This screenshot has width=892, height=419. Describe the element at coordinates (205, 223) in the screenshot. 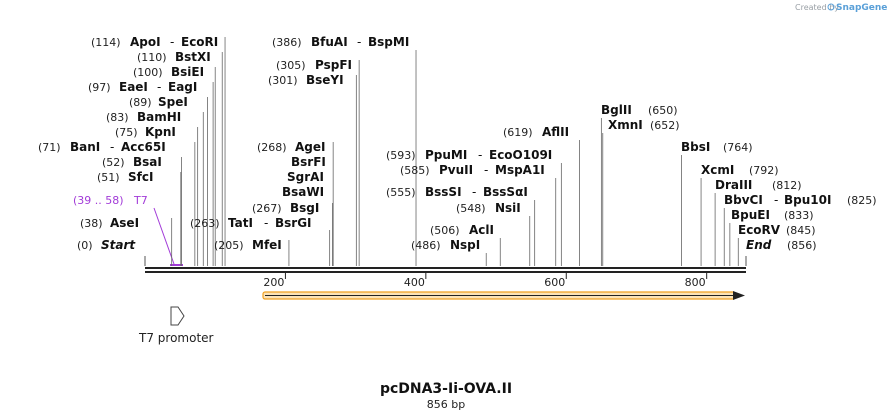

I see `site-tati-pos: (263)` at that location.